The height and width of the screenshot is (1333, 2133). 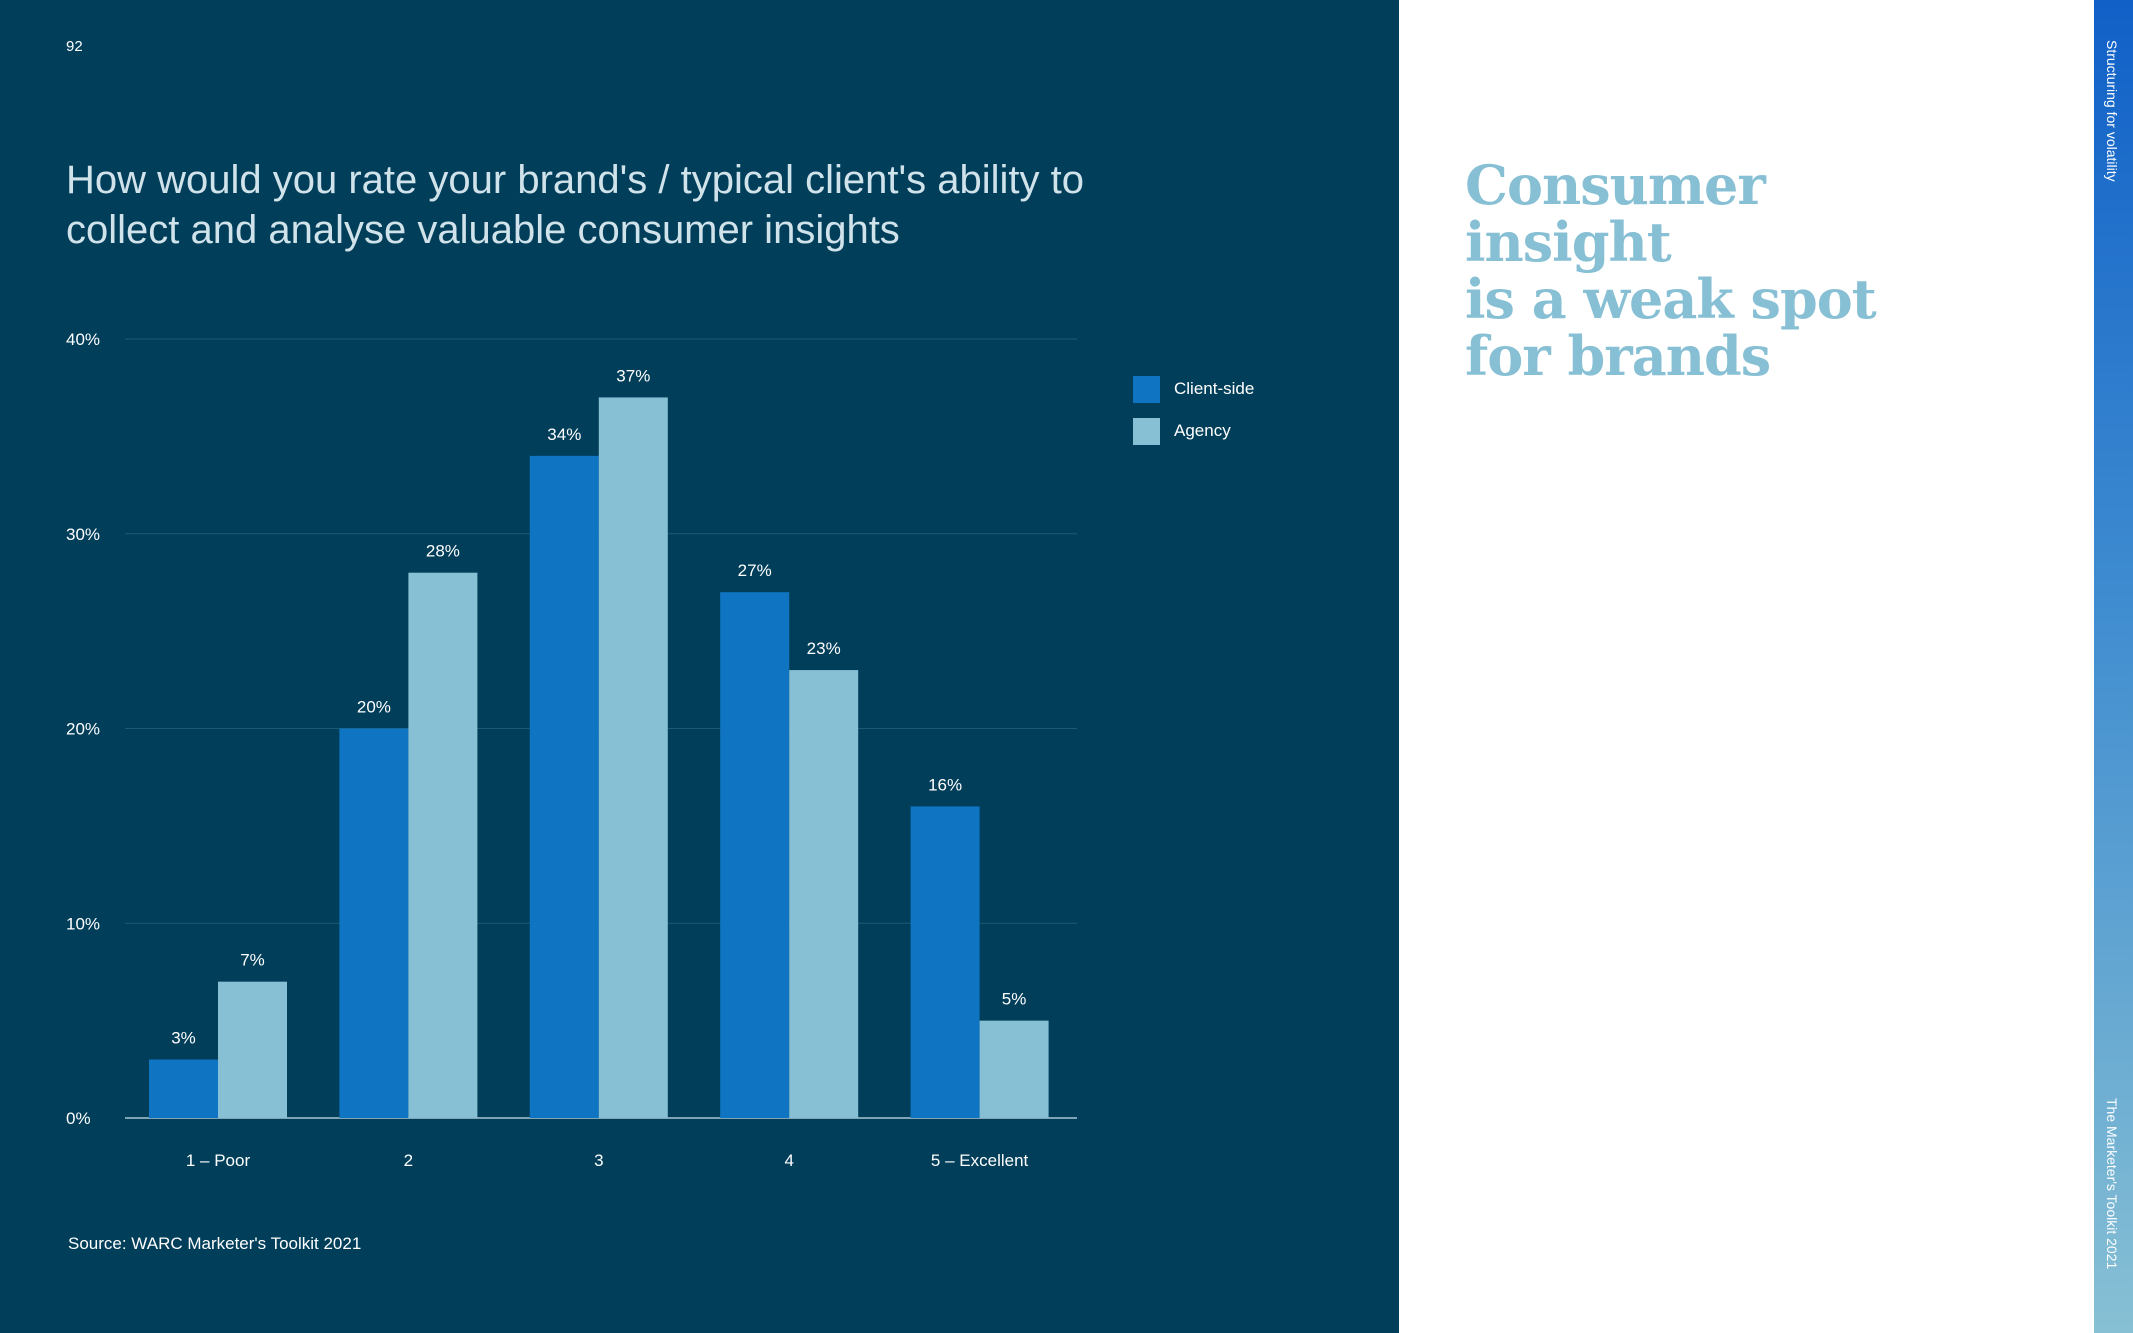 I want to click on legend-label-client-side: Client-side, so click(x=1214, y=388).